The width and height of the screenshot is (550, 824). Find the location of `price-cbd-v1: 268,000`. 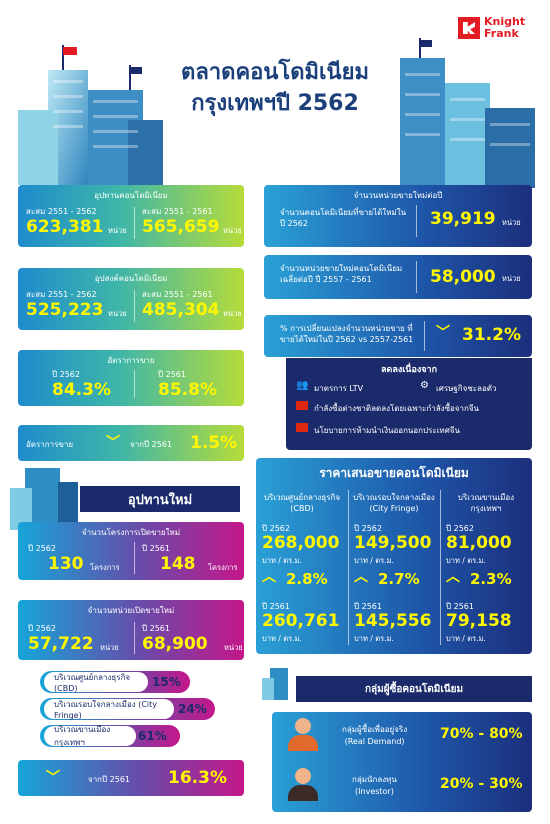

price-cbd-v1: 268,000 is located at coordinates (301, 543).